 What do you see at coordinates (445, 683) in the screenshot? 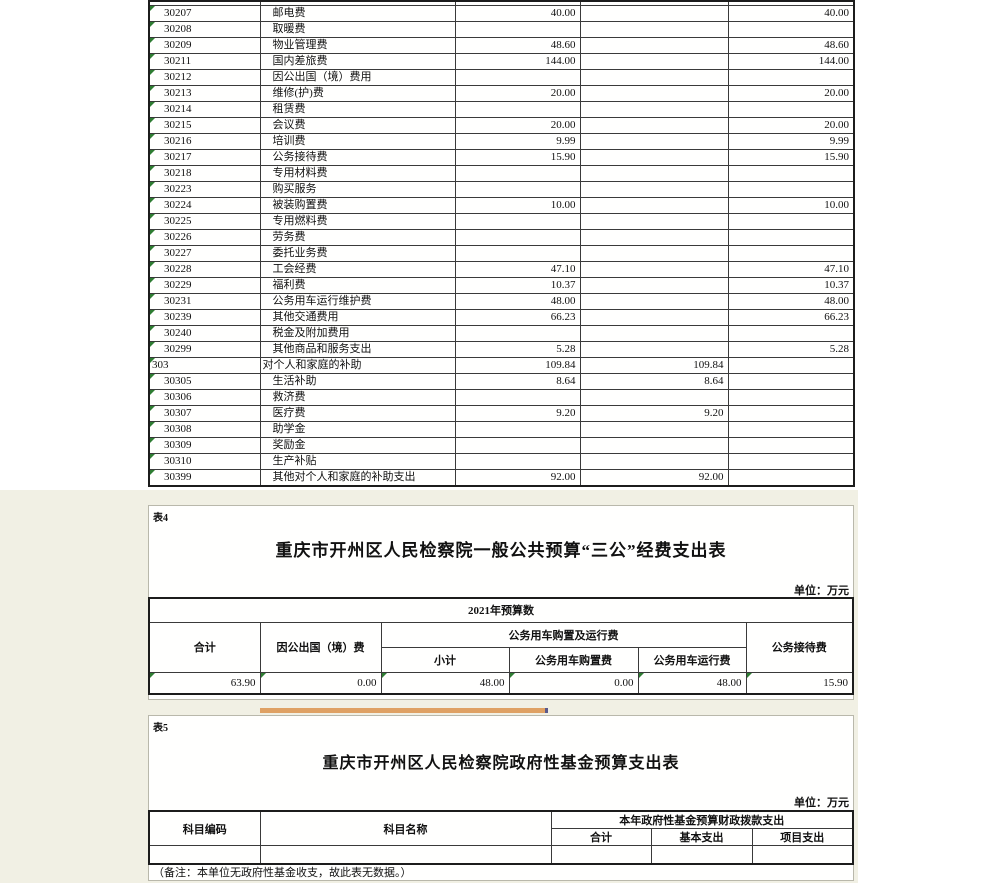
I see `value-subtotal-cell: 48.00` at bounding box center [445, 683].